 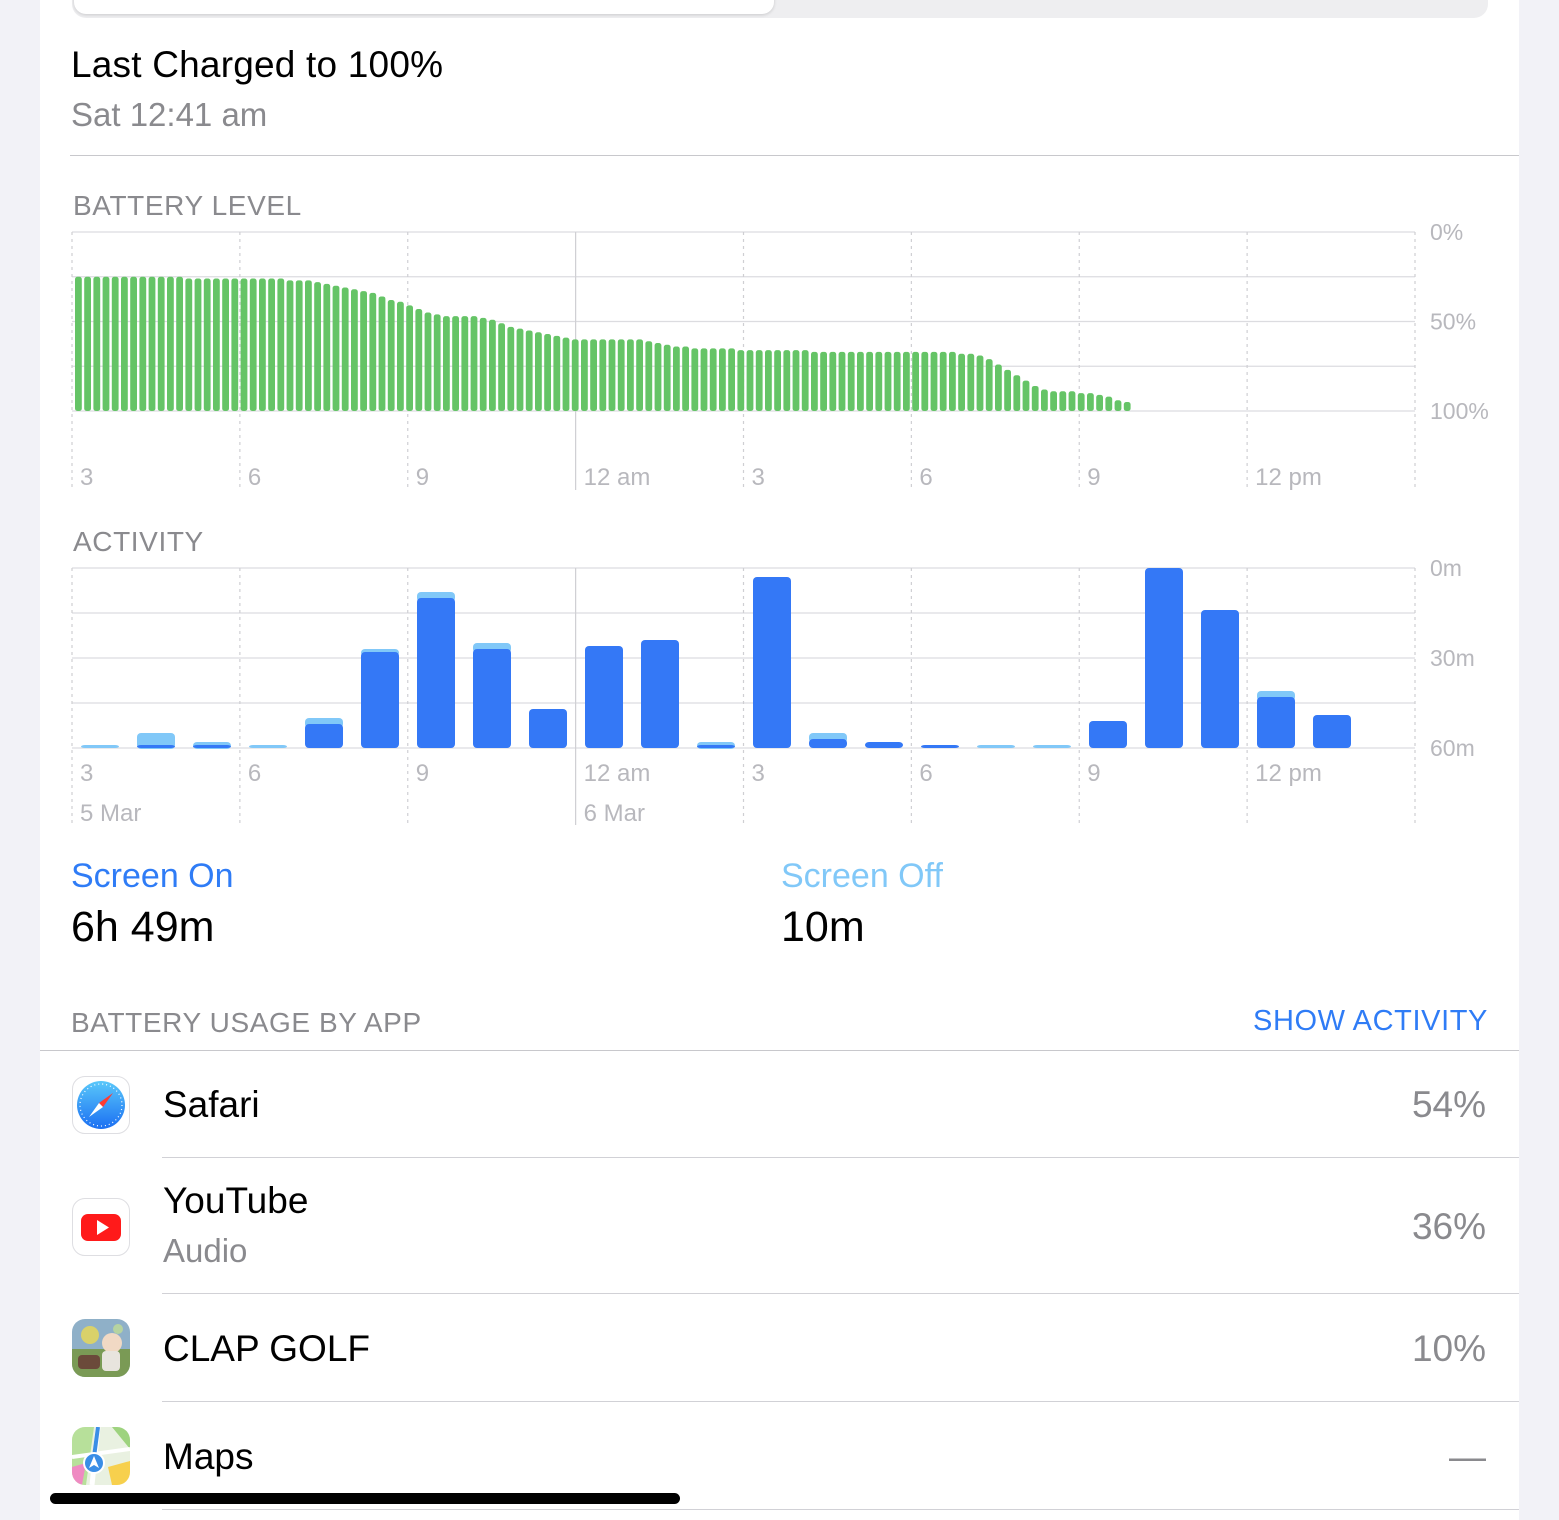 What do you see at coordinates (779, 1348) in the screenshot?
I see `app-row-clap-golf: CLAP GOLF 10%` at bounding box center [779, 1348].